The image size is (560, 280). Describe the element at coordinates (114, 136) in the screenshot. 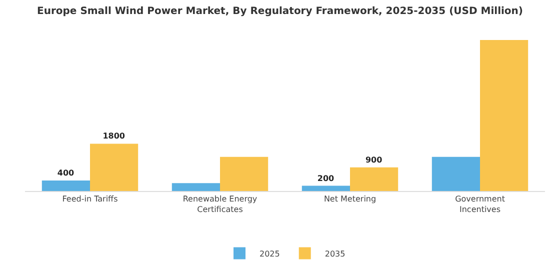

I see `data-label: 1800` at that location.